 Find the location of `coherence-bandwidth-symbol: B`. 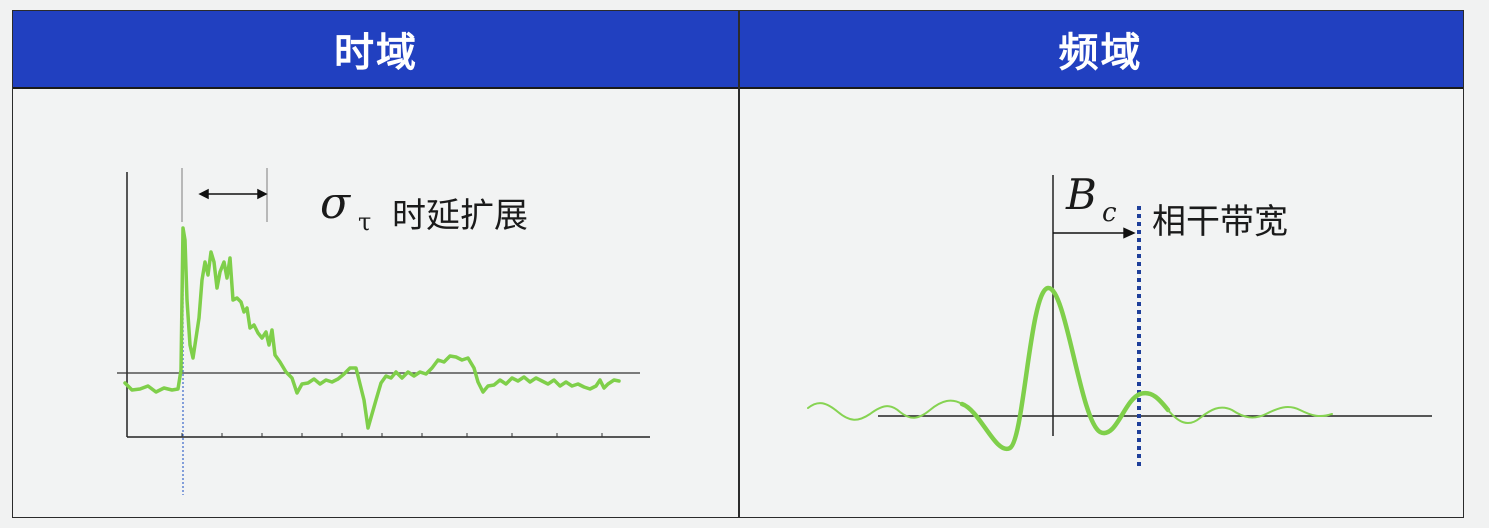

coherence-bandwidth-symbol: B is located at coordinates (1081, 194).